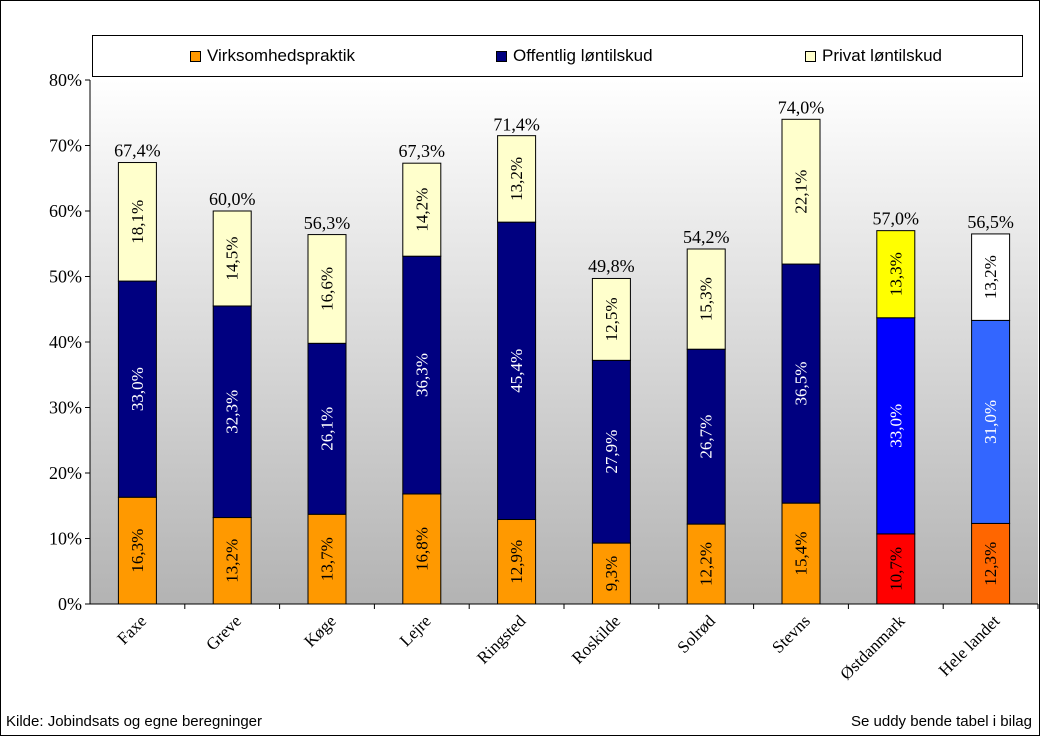  Describe the element at coordinates (319, 630) in the screenshot. I see `category-label-2: Køge` at that location.